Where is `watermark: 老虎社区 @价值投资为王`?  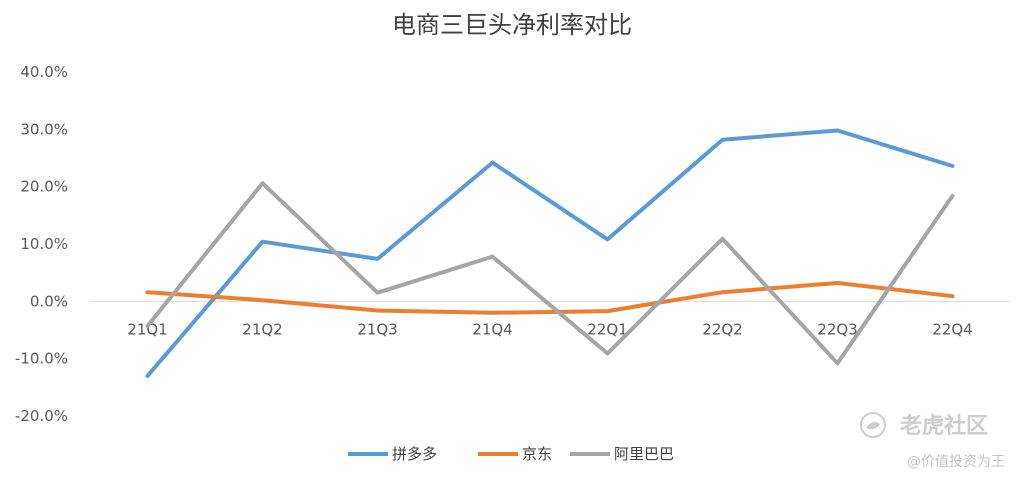 watermark: 老虎社区 @价值投资为王 is located at coordinates (932, 441).